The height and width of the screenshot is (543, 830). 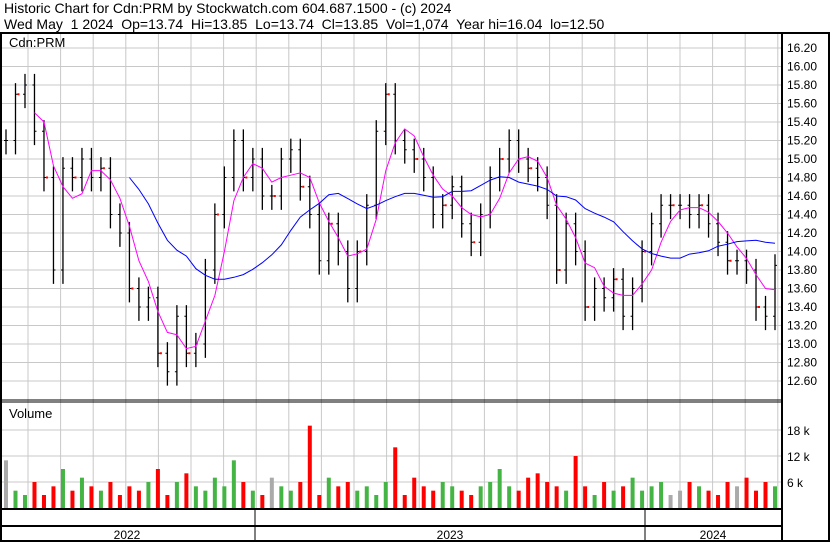 What do you see at coordinates (390, 466) in the screenshot?
I see `volume-bars` at bounding box center [390, 466].